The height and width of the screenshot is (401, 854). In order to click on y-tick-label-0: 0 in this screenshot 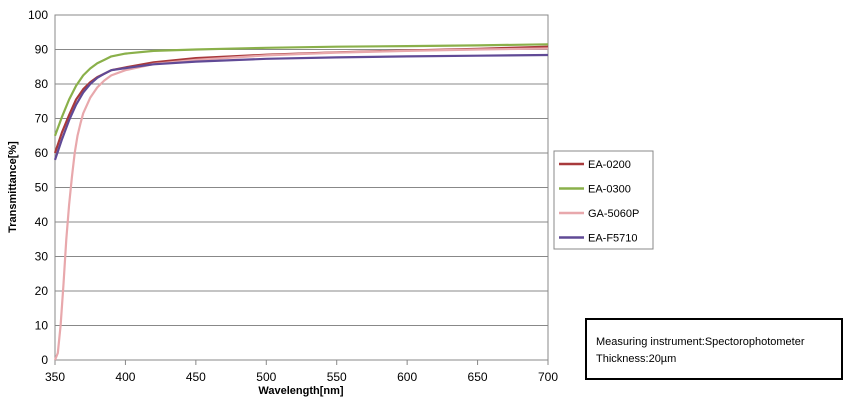, I will do `click(44, 360)`.